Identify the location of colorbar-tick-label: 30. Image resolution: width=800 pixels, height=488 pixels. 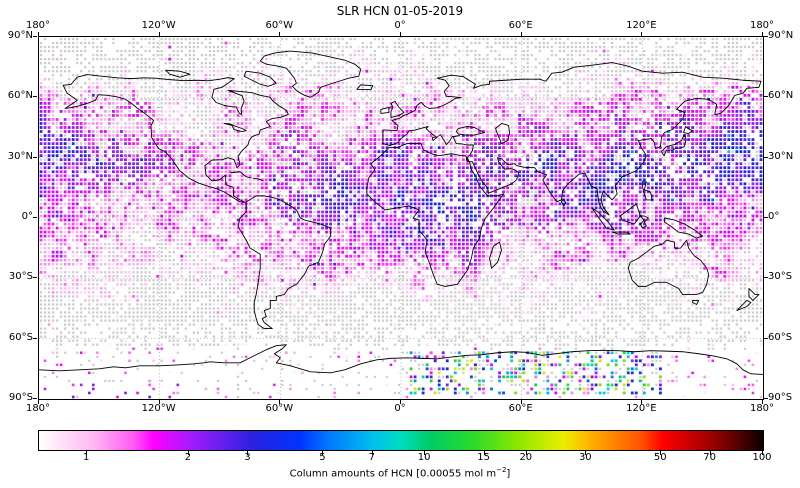
(585, 457).